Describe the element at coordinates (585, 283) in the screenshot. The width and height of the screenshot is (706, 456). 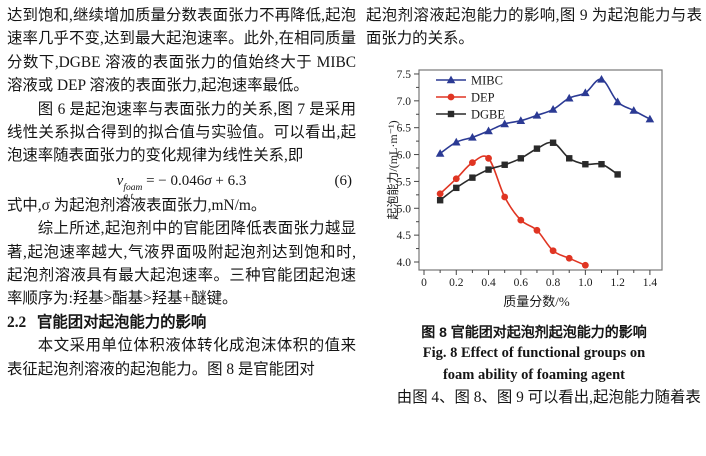
I see `x-tick-label: 1.0` at that location.